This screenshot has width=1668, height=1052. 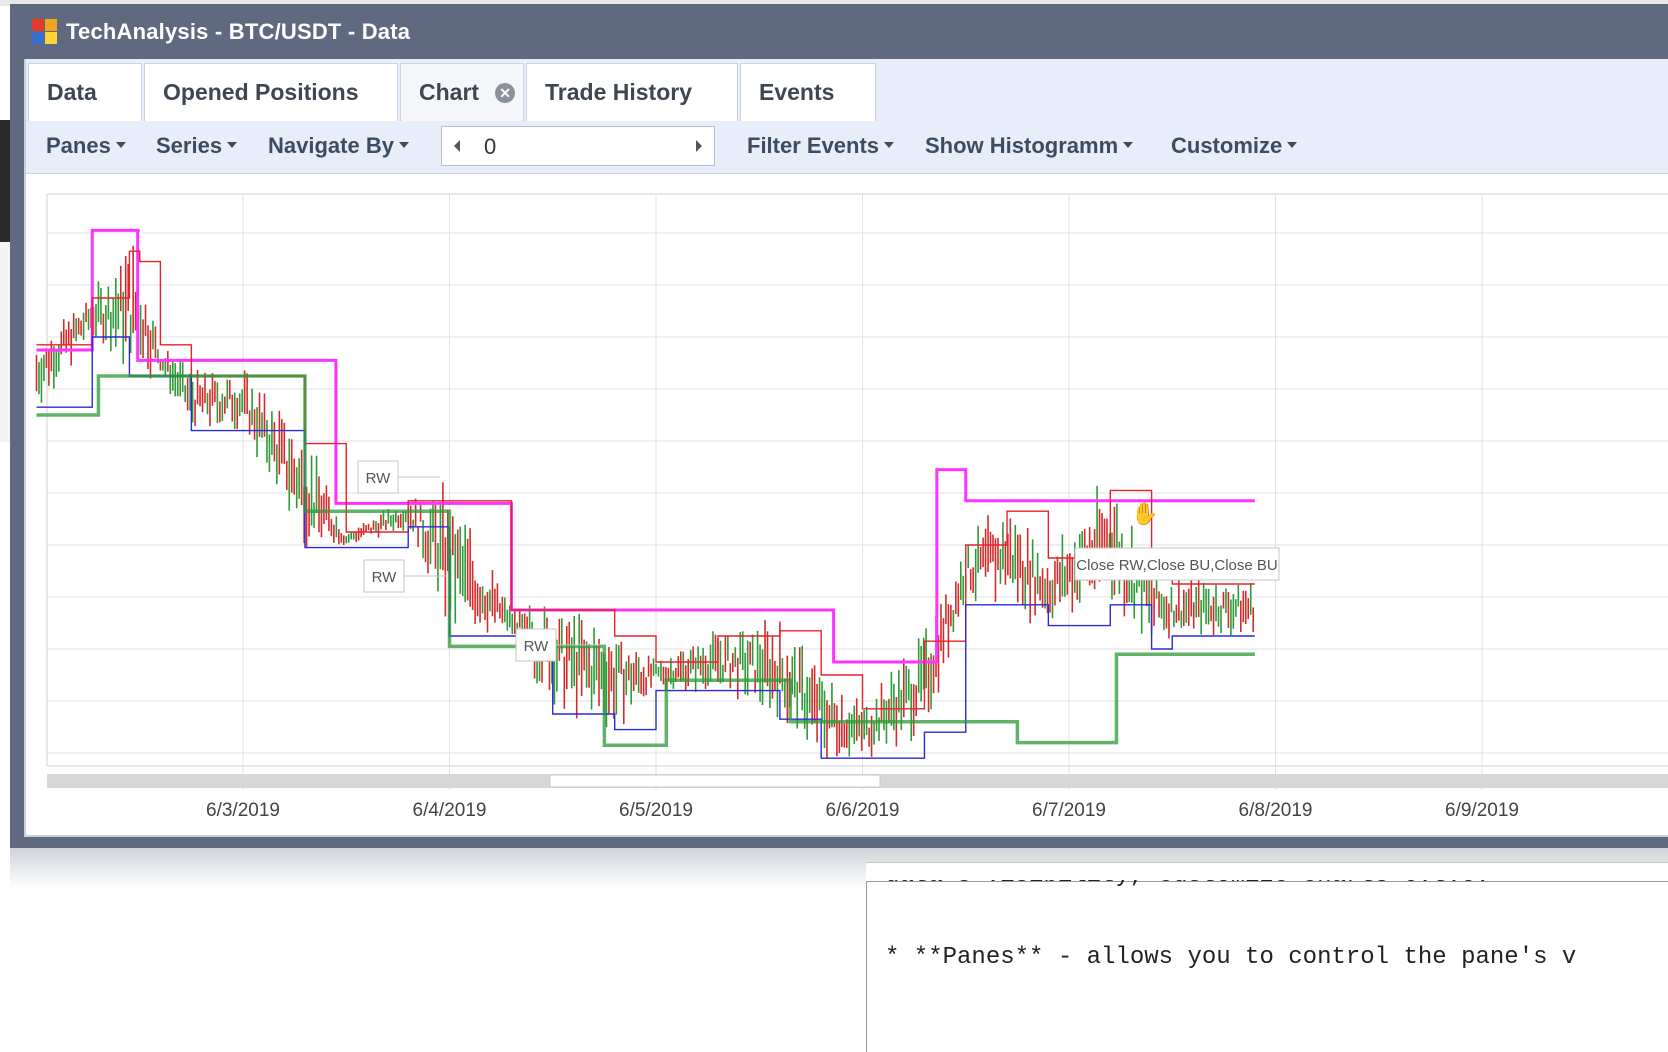 I want to click on arrow-right-icon, so click(x=699, y=146).